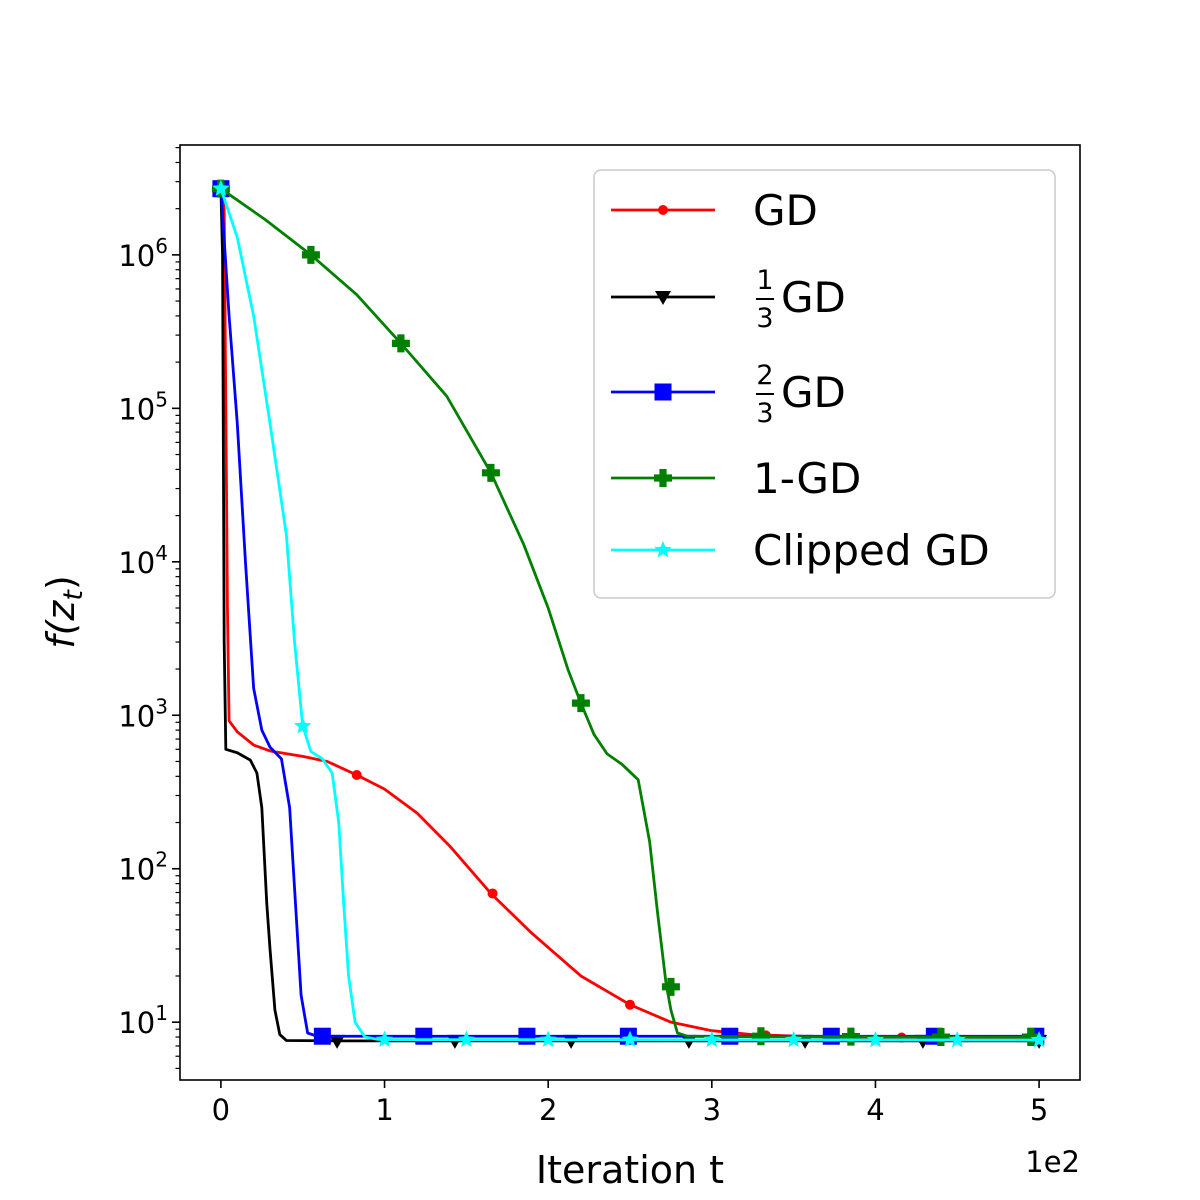  I want to click on y-axis-label-close: ), so click(61, 582).